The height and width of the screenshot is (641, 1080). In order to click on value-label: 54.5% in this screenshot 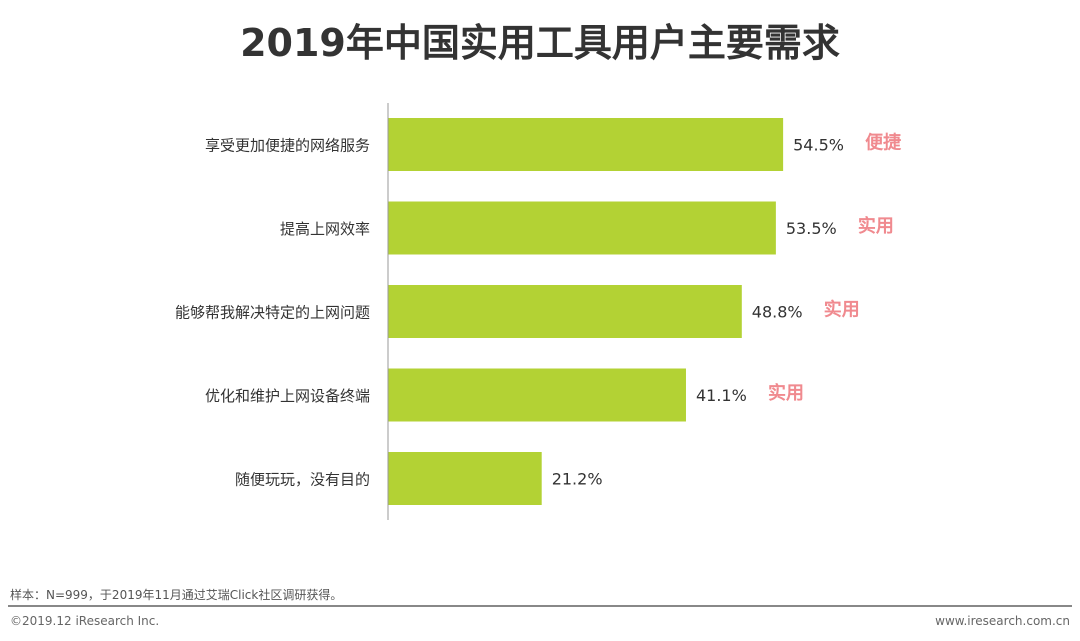, I will do `click(818, 145)`.